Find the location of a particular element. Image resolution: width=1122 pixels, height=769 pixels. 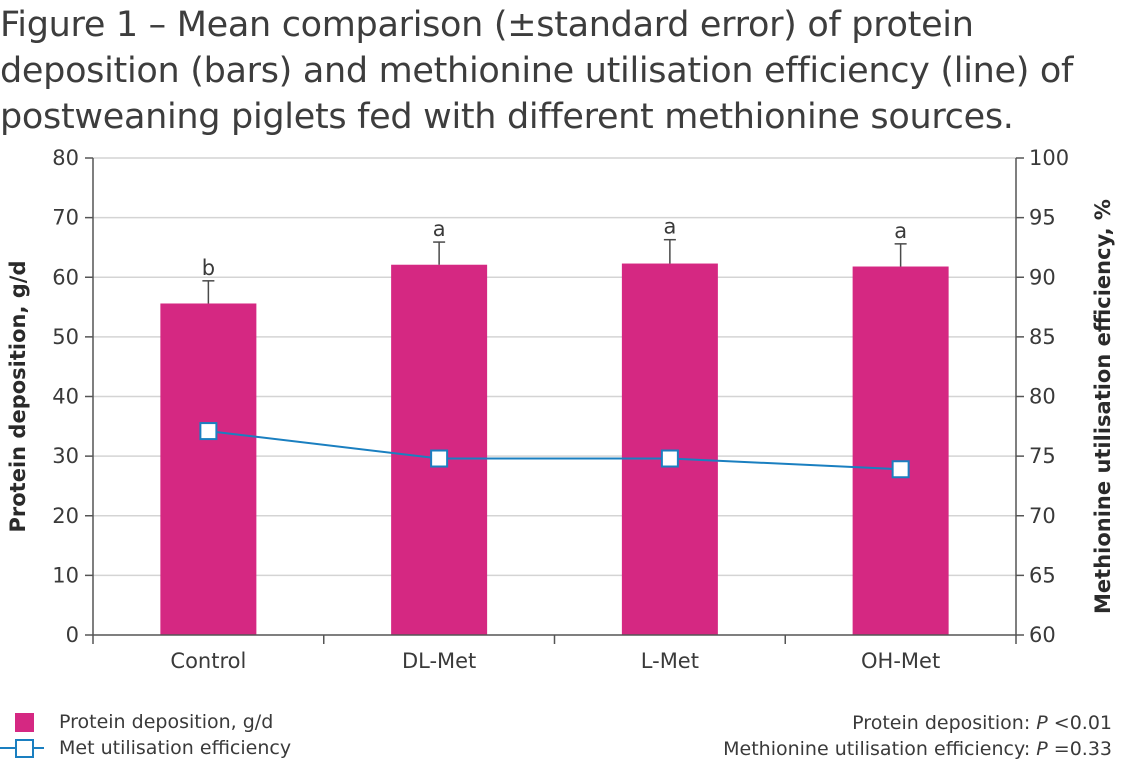

note-protein-deposition: Protein deposition: P <0.01 is located at coordinates (917, 723).